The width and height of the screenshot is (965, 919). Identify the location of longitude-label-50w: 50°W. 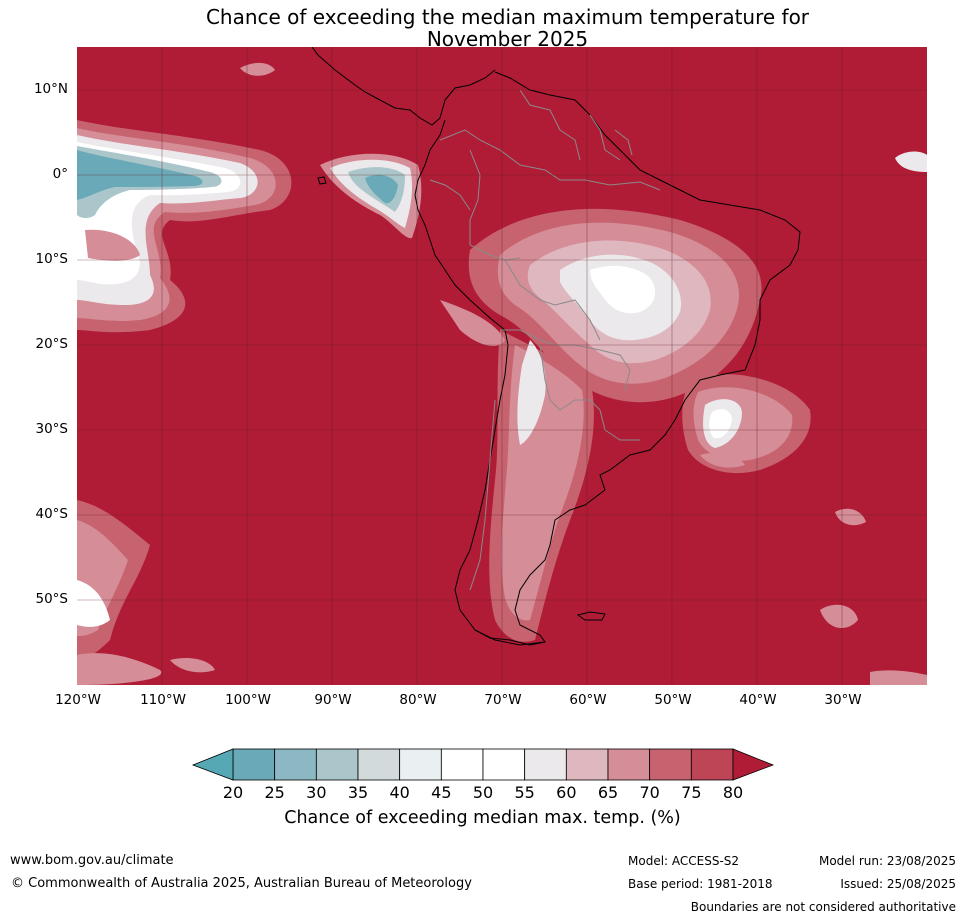
(673, 700).